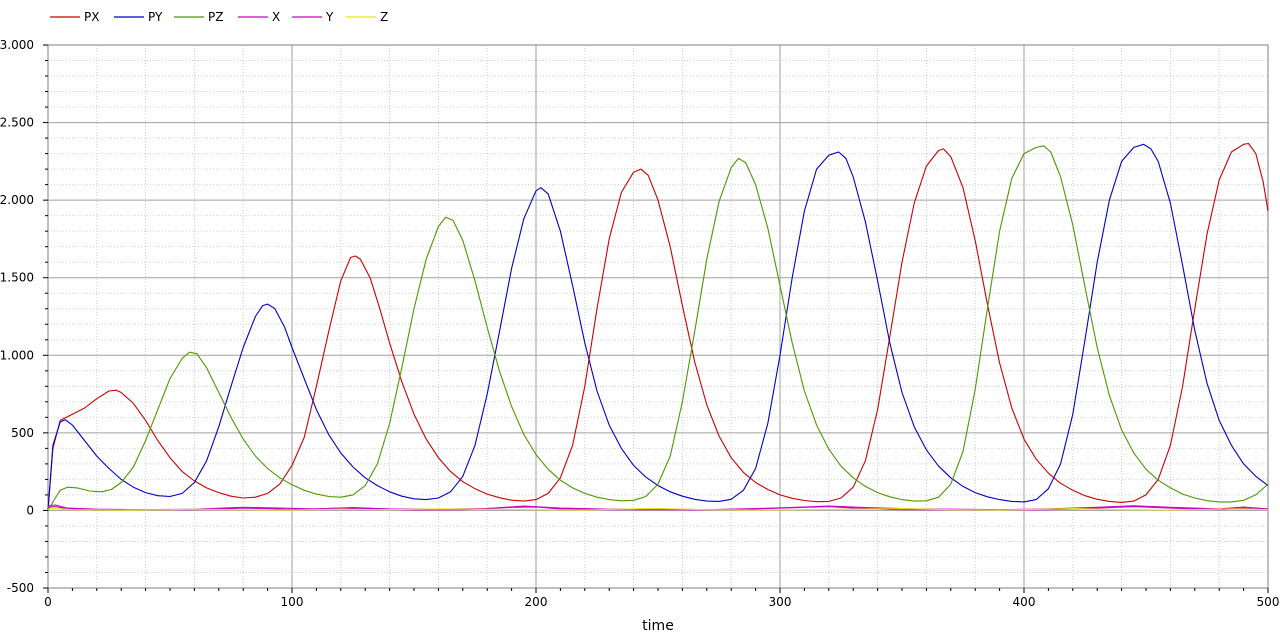  What do you see at coordinates (17, 200) in the screenshot?
I see `y-tick-label: 2.000` at bounding box center [17, 200].